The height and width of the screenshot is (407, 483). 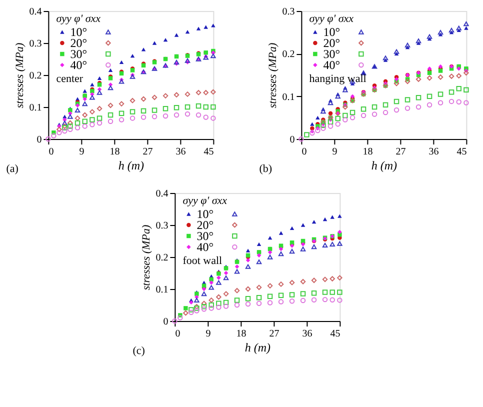 What do you see at coordinates (139, 351) in the screenshot?
I see `text: (c)` at bounding box center [139, 351].